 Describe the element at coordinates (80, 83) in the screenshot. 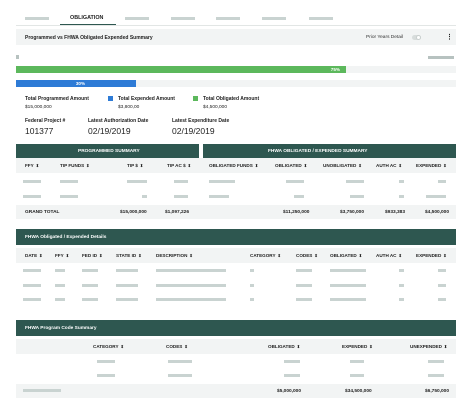

I see `expended-progress-label: 30%` at that location.